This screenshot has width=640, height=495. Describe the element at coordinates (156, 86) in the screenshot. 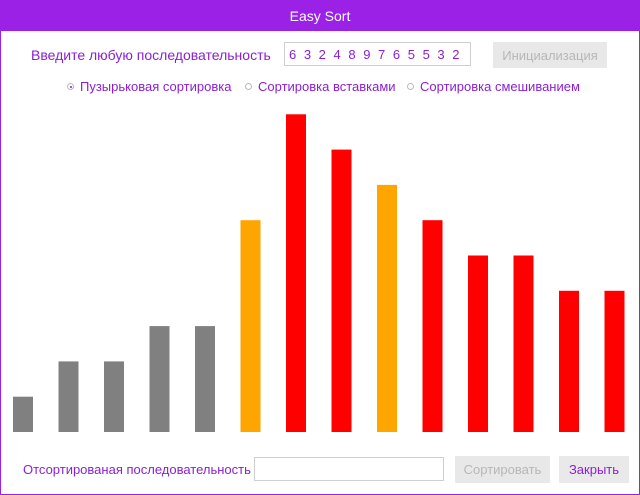

I see `radio-bubble-sort-label: Пузырьковая сортировка` at that location.